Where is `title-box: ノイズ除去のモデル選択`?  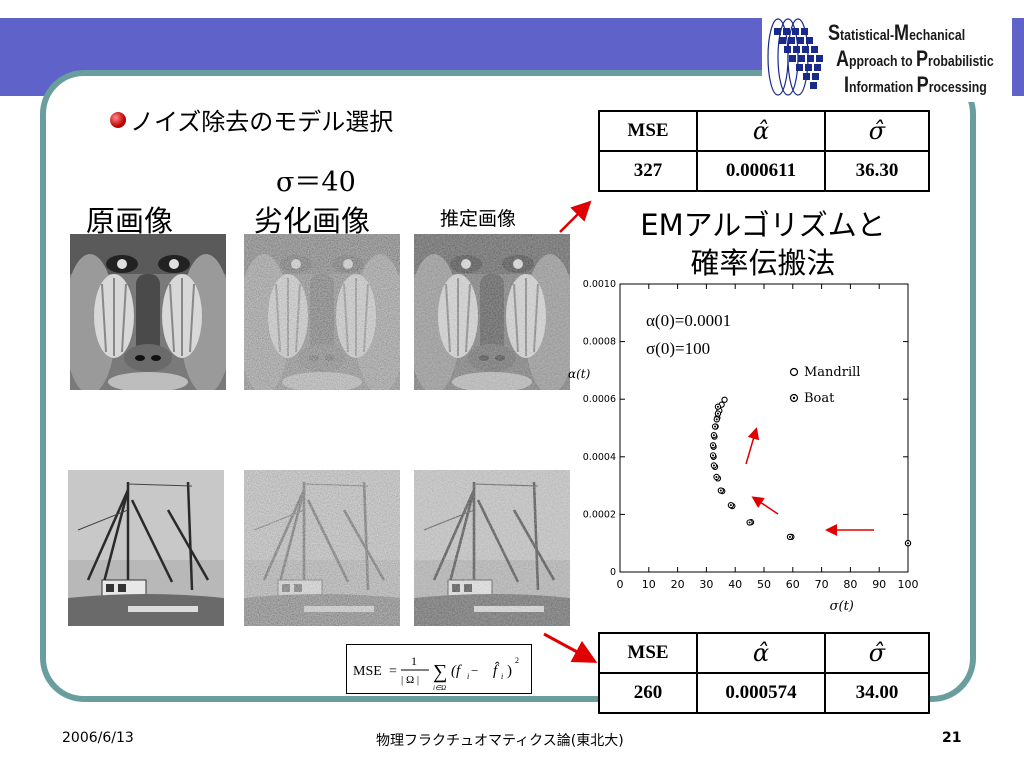 title-box: ノイズ除去のモデル選択 is located at coordinates (268, 117).